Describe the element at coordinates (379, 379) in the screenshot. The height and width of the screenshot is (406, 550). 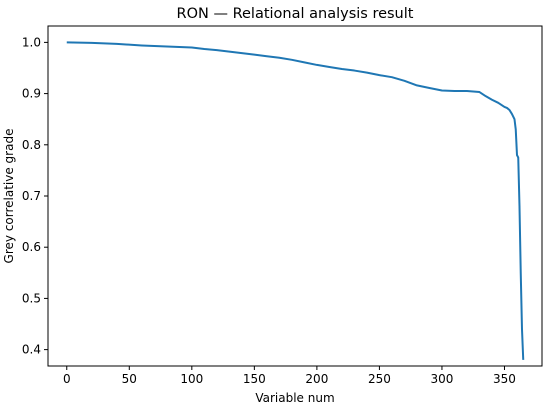
I see `x-tick-label: 250` at that location.